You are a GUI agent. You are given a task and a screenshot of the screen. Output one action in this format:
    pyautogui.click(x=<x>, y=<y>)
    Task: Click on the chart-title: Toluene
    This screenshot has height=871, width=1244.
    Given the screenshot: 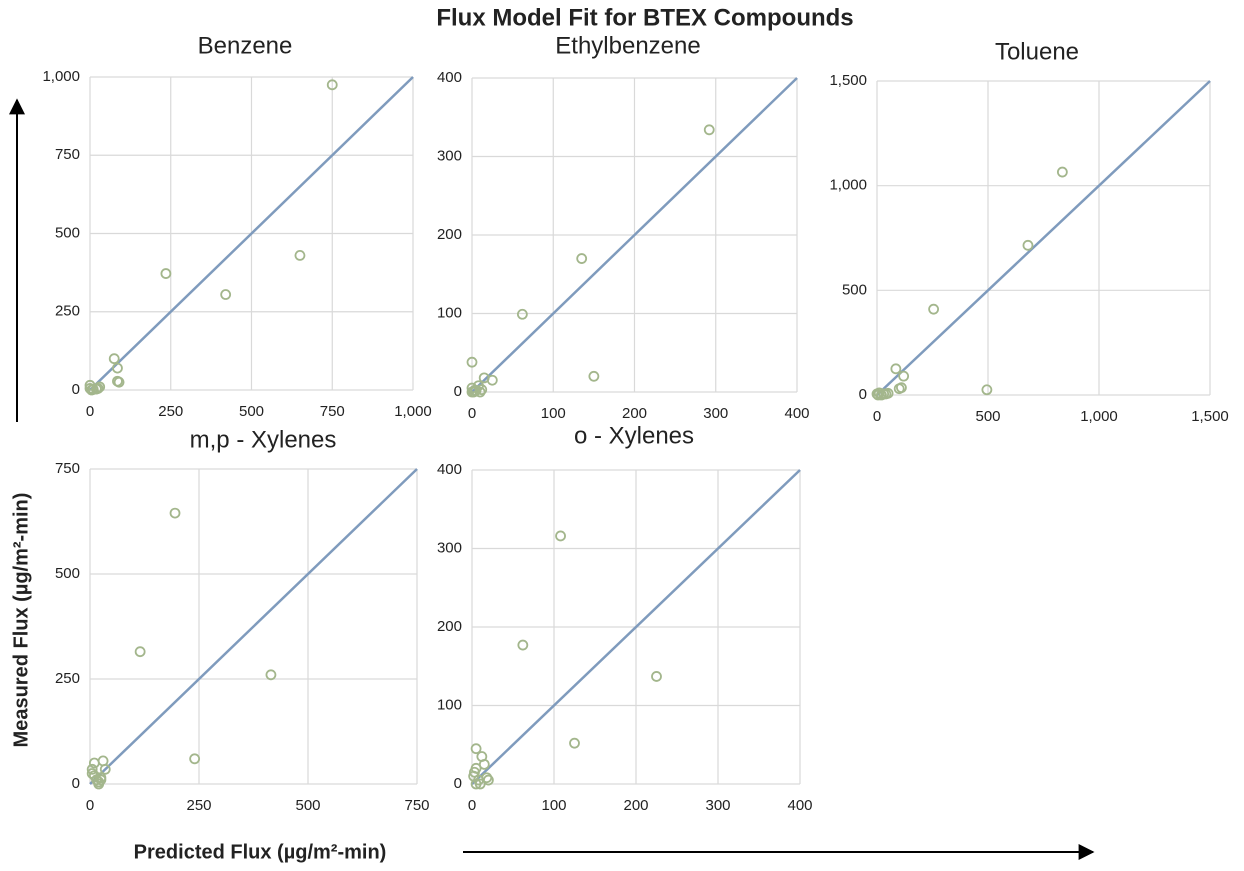 What is the action you would take?
    pyautogui.click(x=1037, y=51)
    